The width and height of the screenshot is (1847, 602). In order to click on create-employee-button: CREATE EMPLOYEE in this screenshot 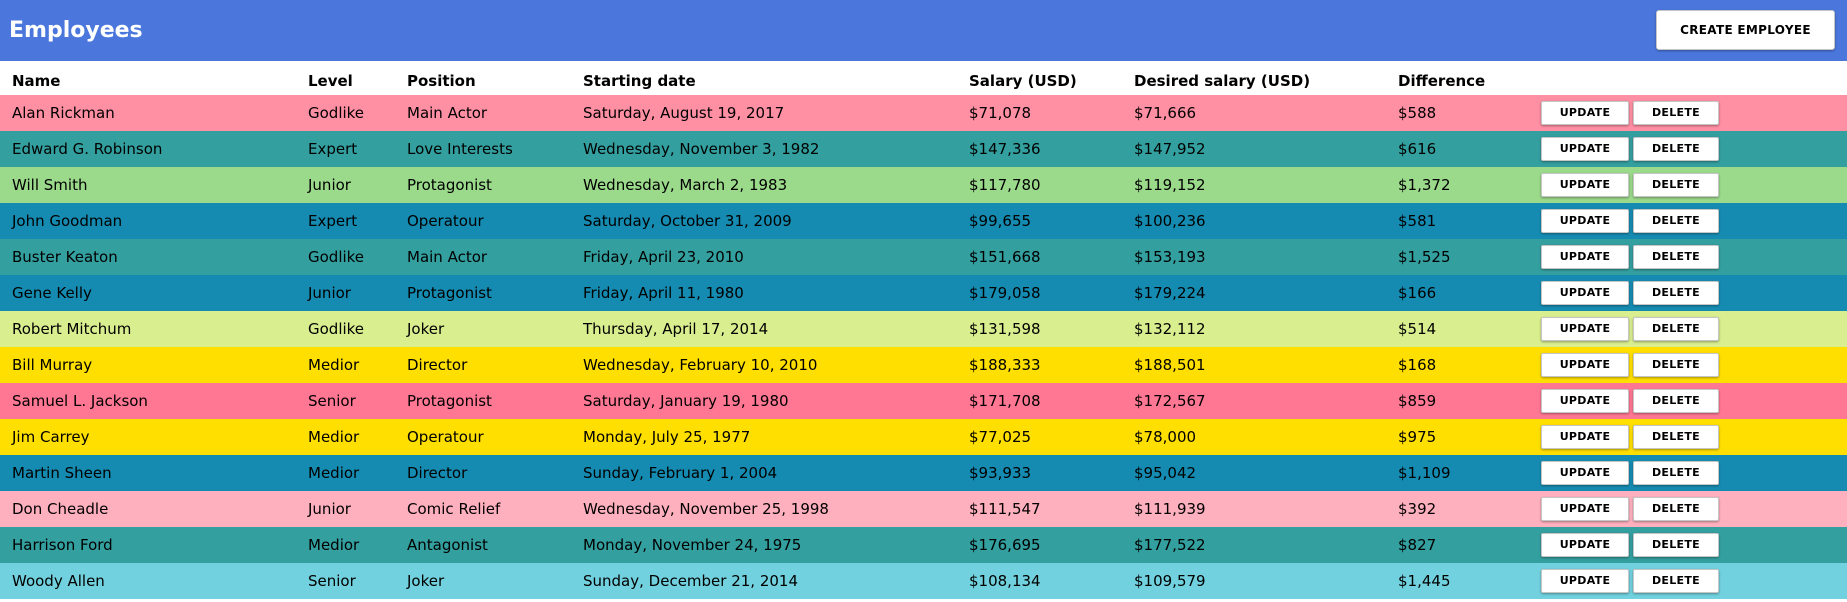, I will do `click(1745, 30)`.